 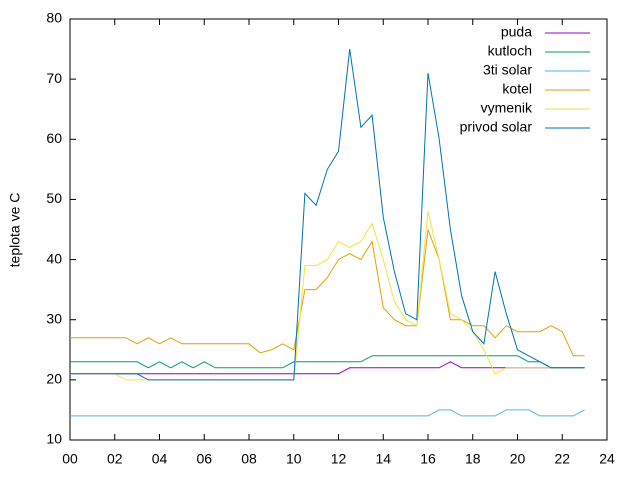 I want to click on y-tick-label: 80, so click(x=54, y=18).